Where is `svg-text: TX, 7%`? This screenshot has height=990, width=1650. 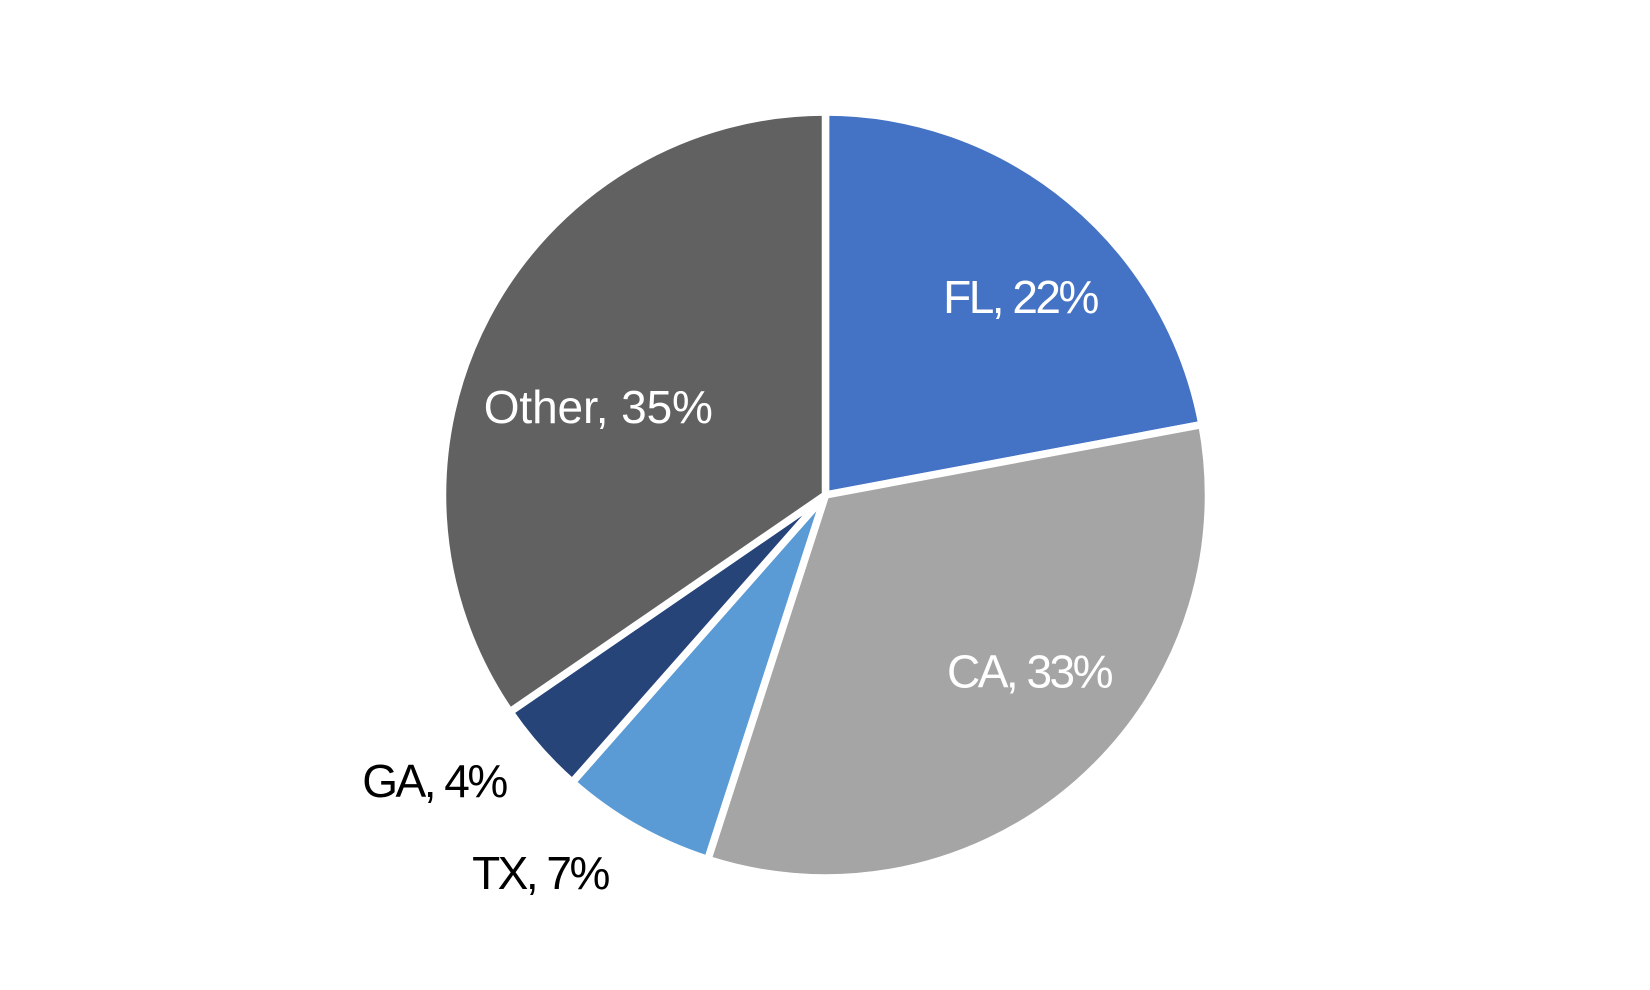
svg-text: TX, 7% is located at coordinates (540, 873).